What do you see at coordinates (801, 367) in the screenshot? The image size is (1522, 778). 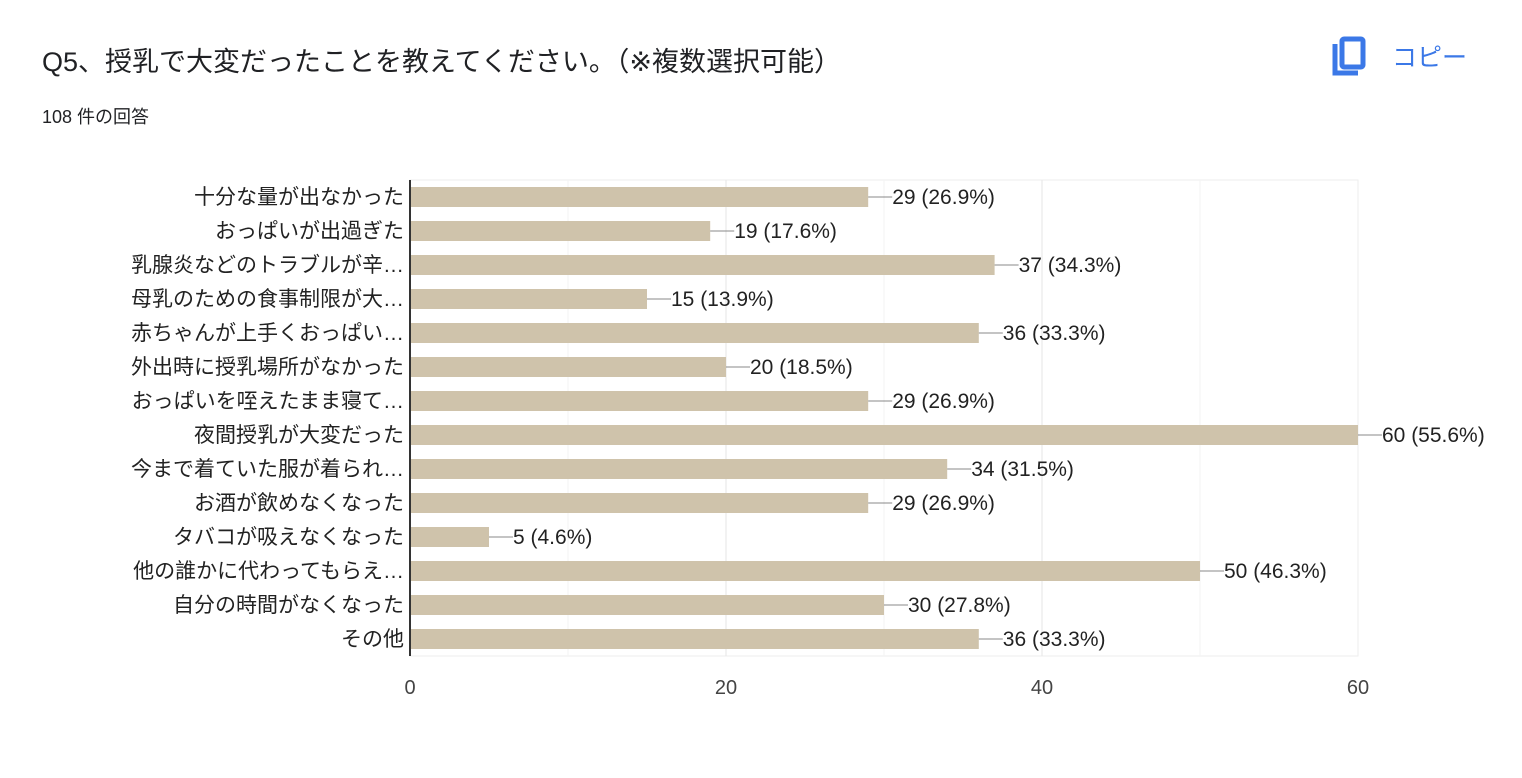 I see `data-label: 20 (18.5%)` at bounding box center [801, 367].